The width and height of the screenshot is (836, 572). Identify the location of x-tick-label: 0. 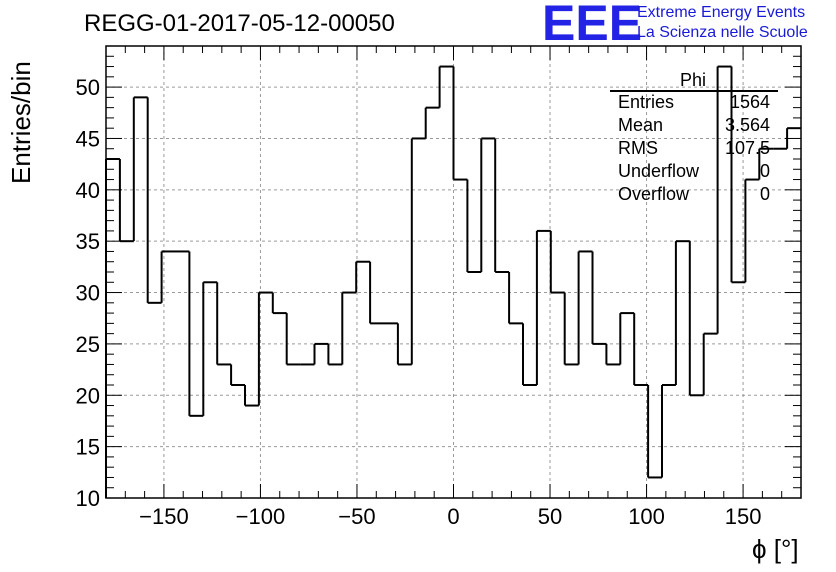
(453, 516).